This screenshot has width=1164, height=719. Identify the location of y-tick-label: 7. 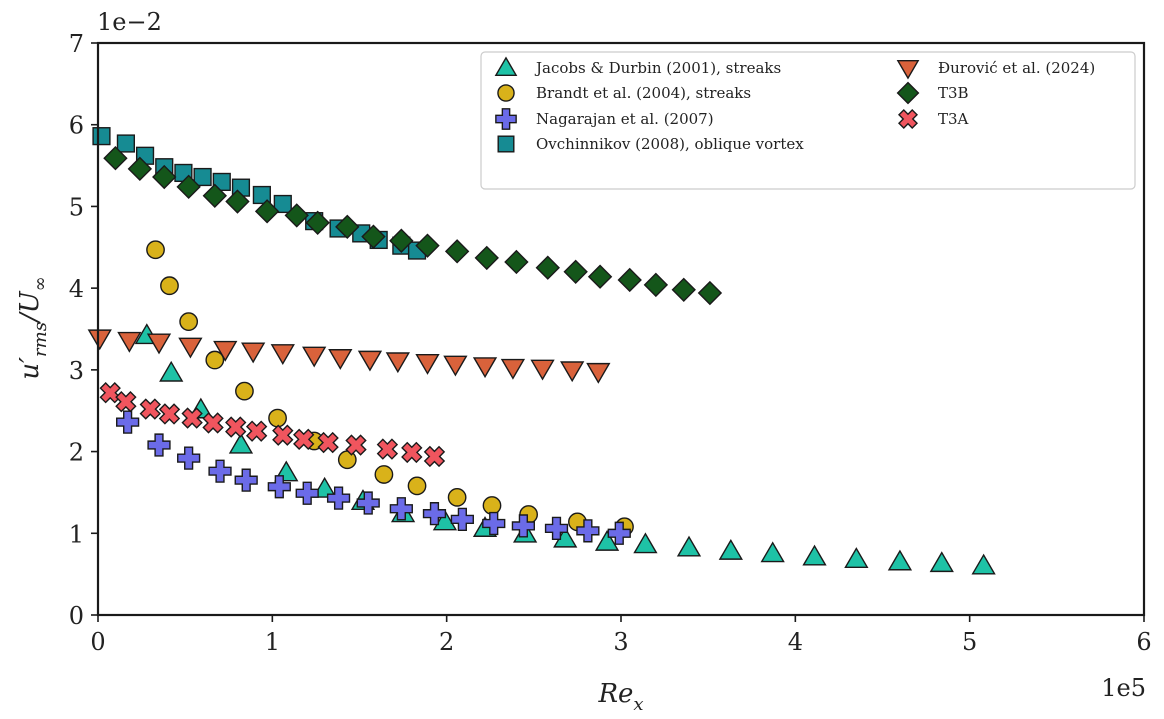
(76, 44).